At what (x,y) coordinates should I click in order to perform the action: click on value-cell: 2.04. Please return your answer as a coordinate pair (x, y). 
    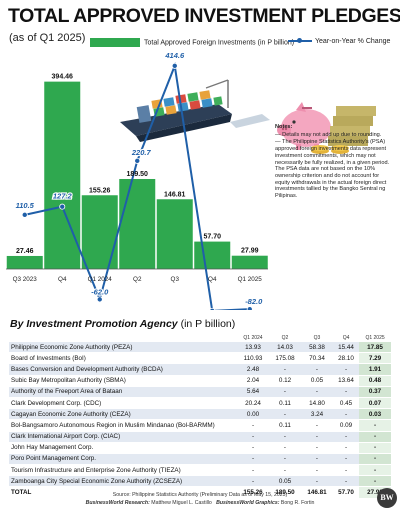
    Looking at the image, I should click on (253, 381).